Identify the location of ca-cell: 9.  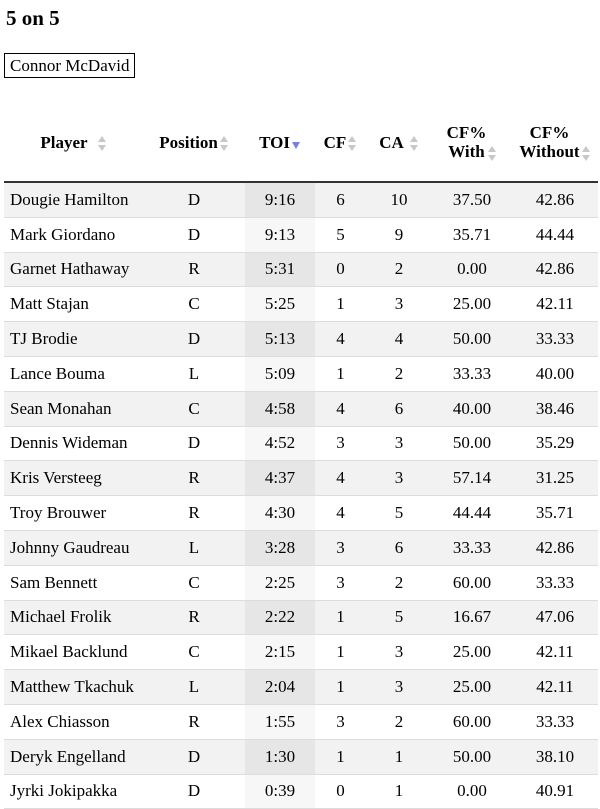
(399, 235).